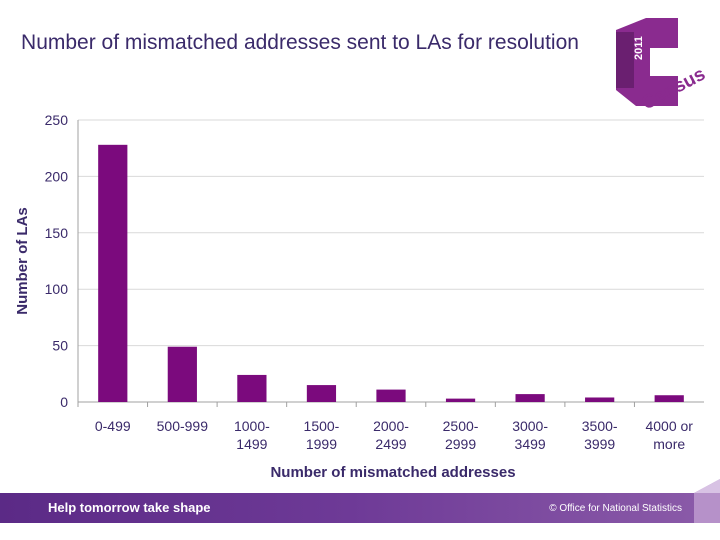 This screenshot has width=720, height=540. What do you see at coordinates (392, 472) in the screenshot?
I see `x-axis-label: Number of mismatched addresses` at bounding box center [392, 472].